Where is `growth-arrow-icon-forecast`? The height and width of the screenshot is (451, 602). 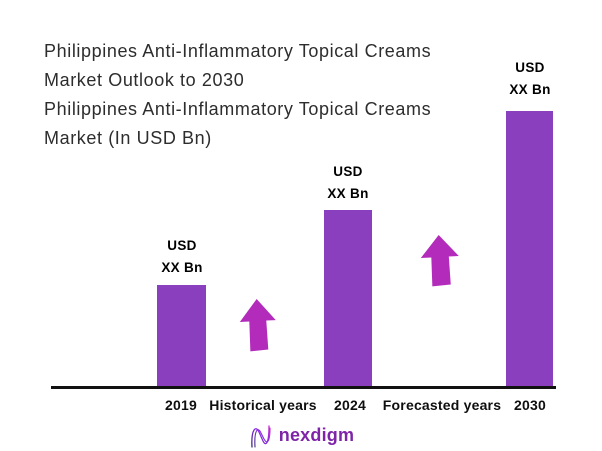 growth-arrow-icon-forecast is located at coordinates (439, 261).